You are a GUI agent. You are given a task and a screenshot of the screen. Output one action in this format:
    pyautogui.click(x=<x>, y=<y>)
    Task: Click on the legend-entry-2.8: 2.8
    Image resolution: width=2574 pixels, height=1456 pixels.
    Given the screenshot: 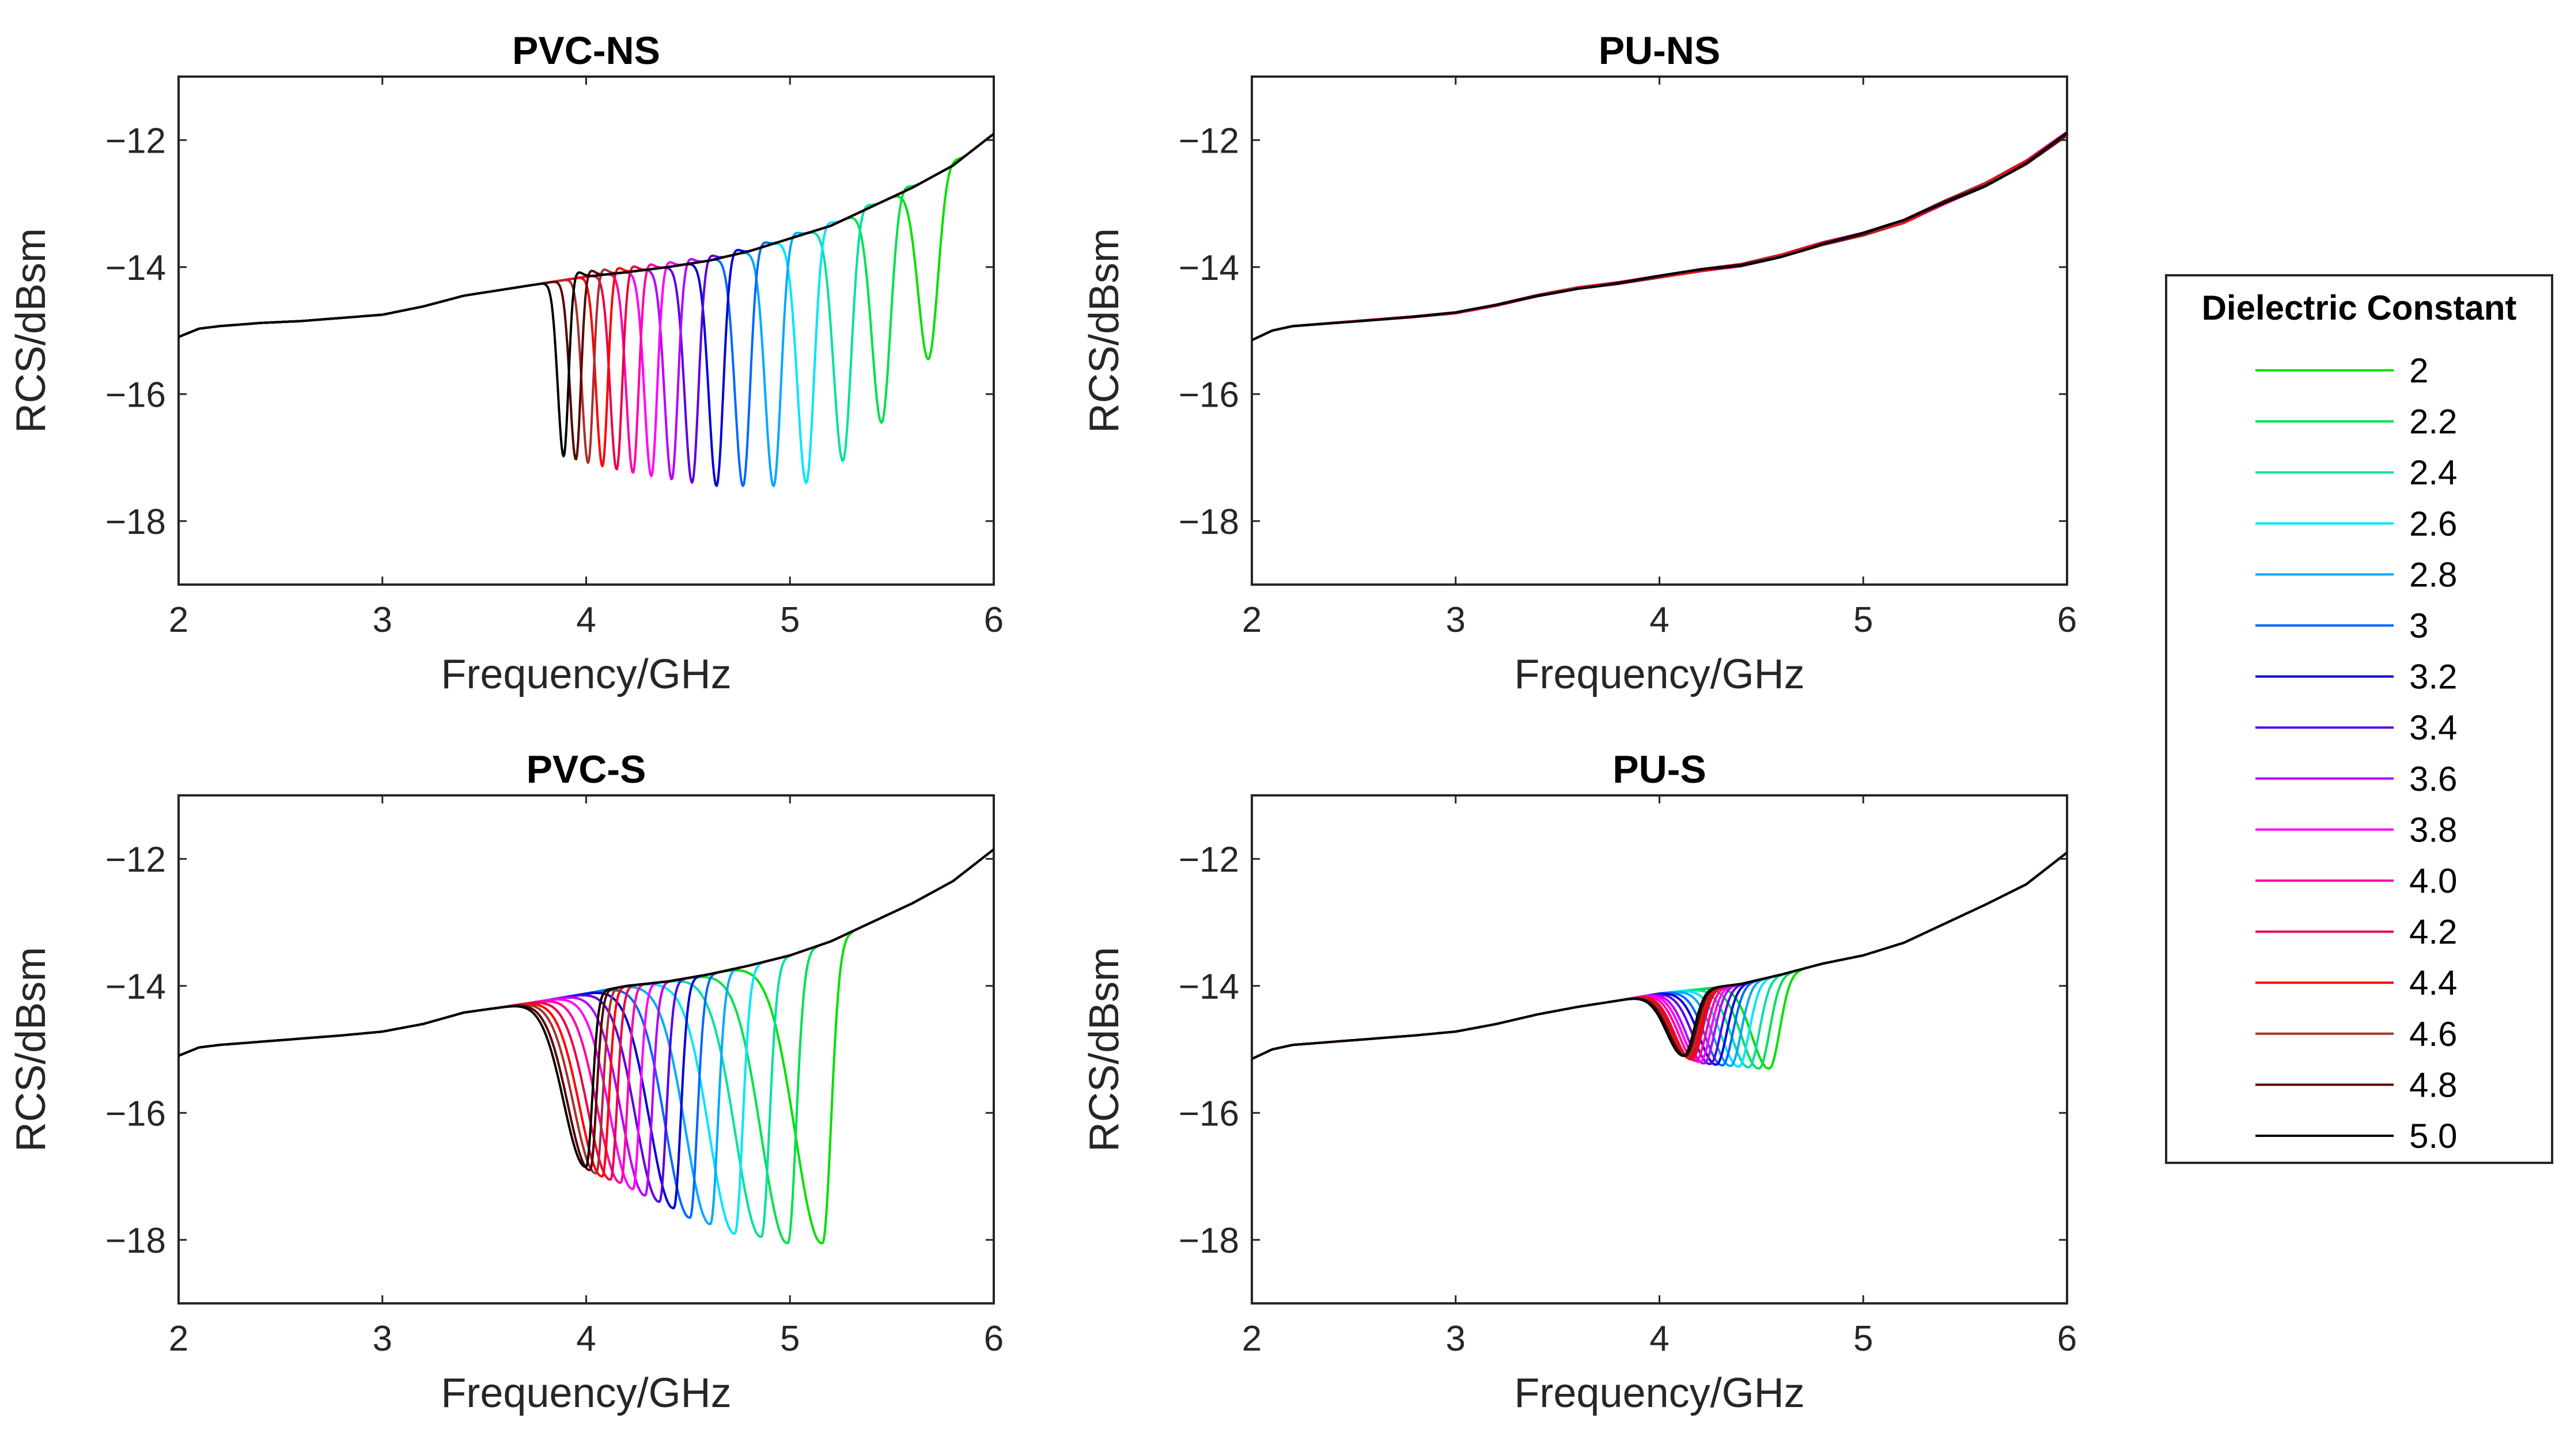 What is the action you would take?
    pyautogui.click(x=2356, y=574)
    